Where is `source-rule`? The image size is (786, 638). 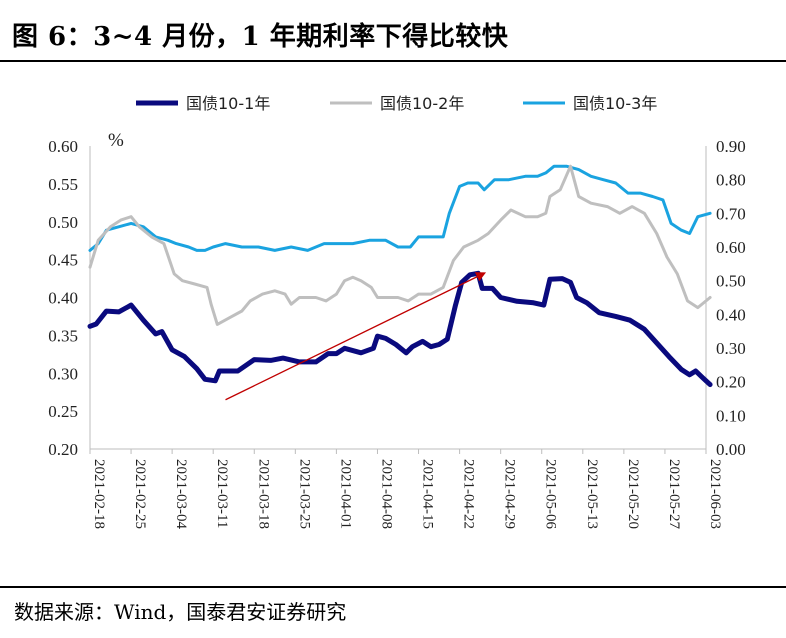
source-rule is located at coordinates (393, 587).